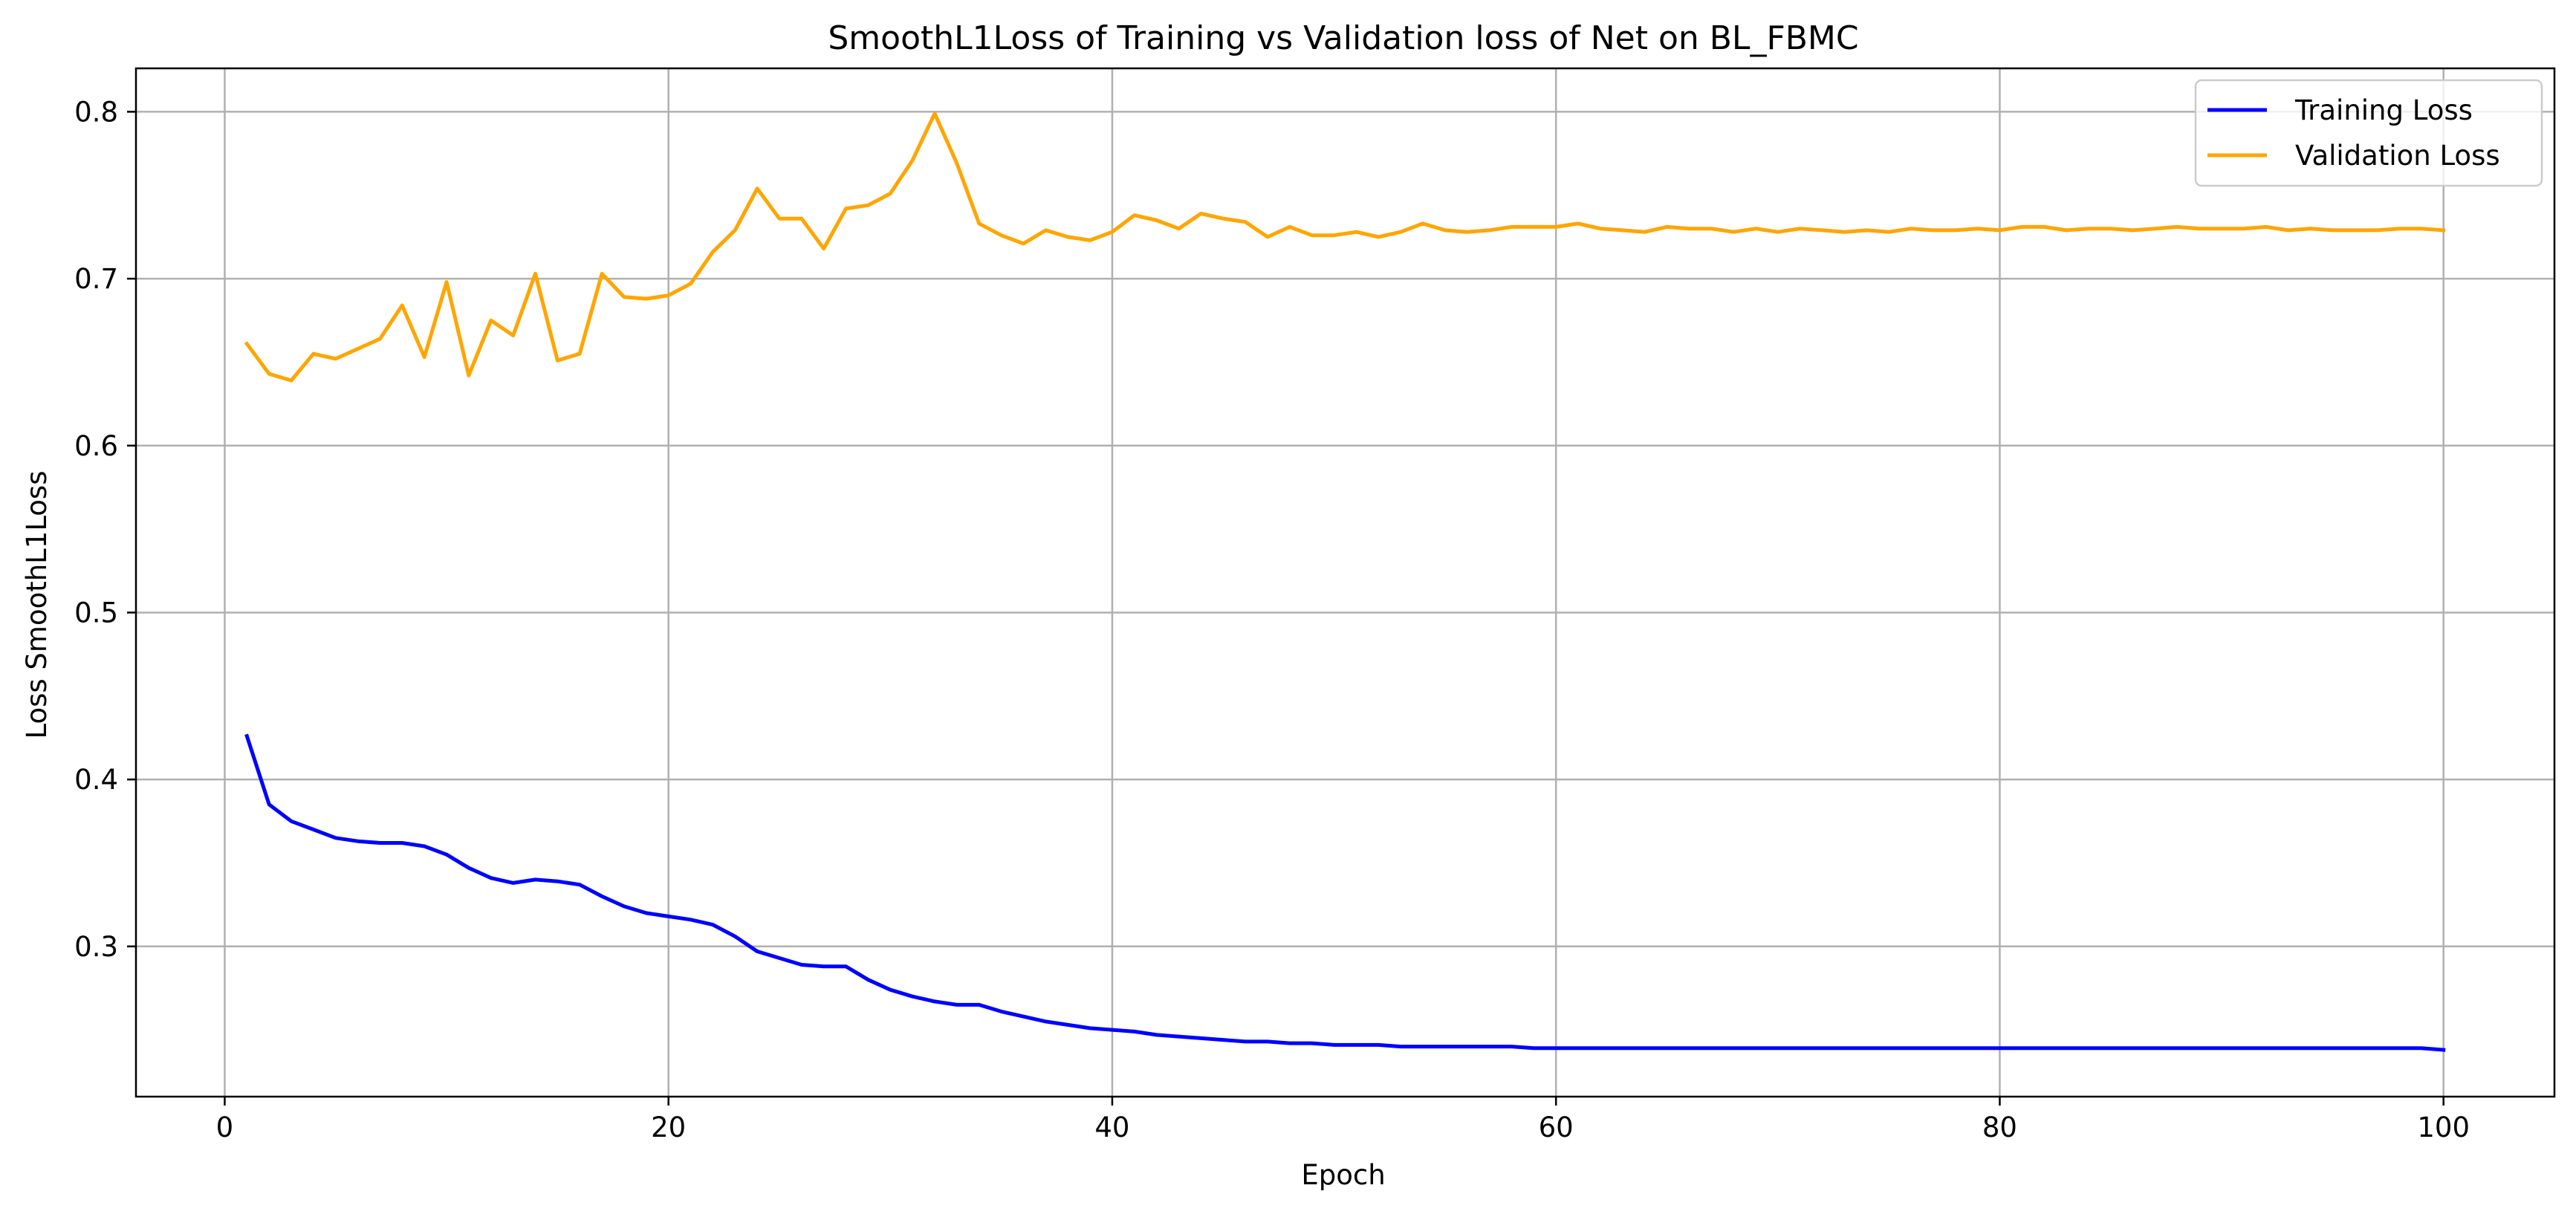  Describe the element at coordinates (1999, 1127) in the screenshot. I see `x-tick-label: 80` at that location.